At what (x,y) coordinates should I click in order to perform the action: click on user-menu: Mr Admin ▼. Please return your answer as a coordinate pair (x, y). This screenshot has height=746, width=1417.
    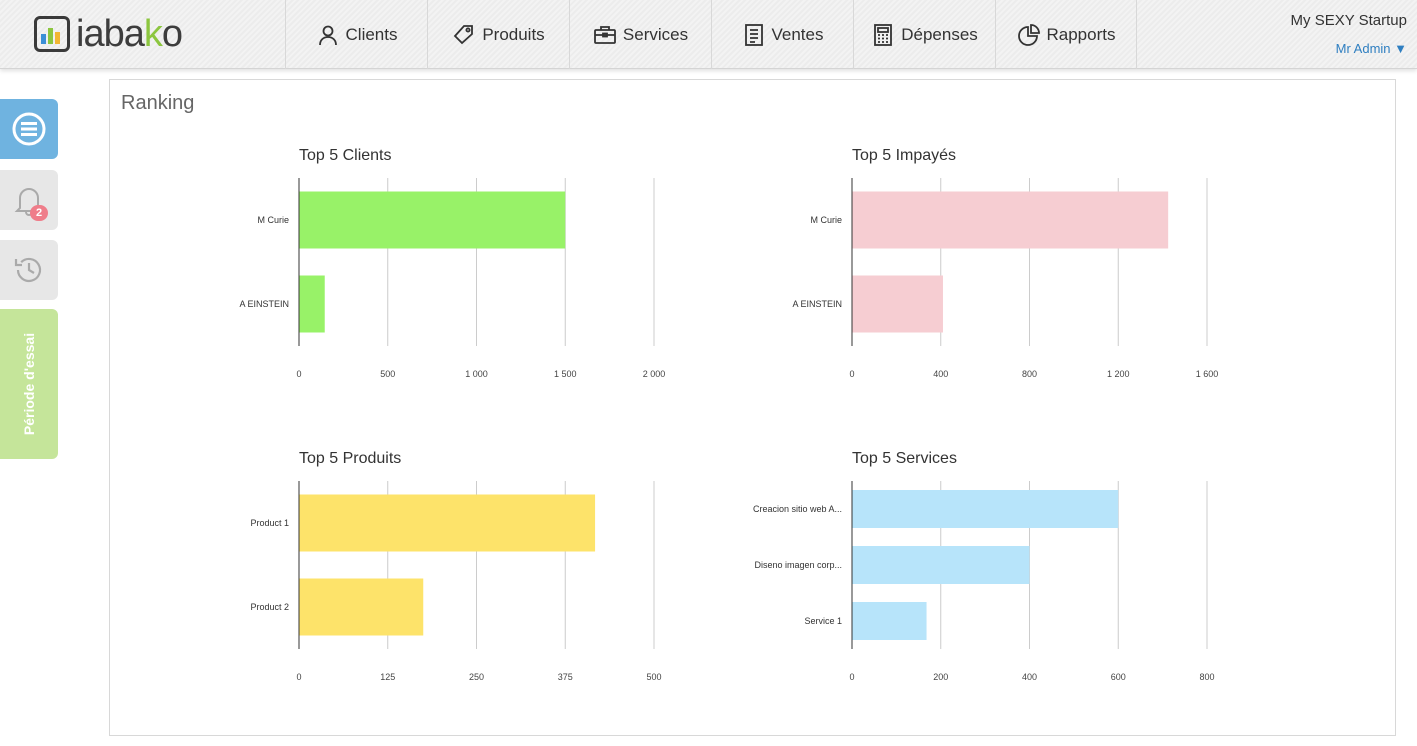
    Looking at the image, I should click on (1371, 48).